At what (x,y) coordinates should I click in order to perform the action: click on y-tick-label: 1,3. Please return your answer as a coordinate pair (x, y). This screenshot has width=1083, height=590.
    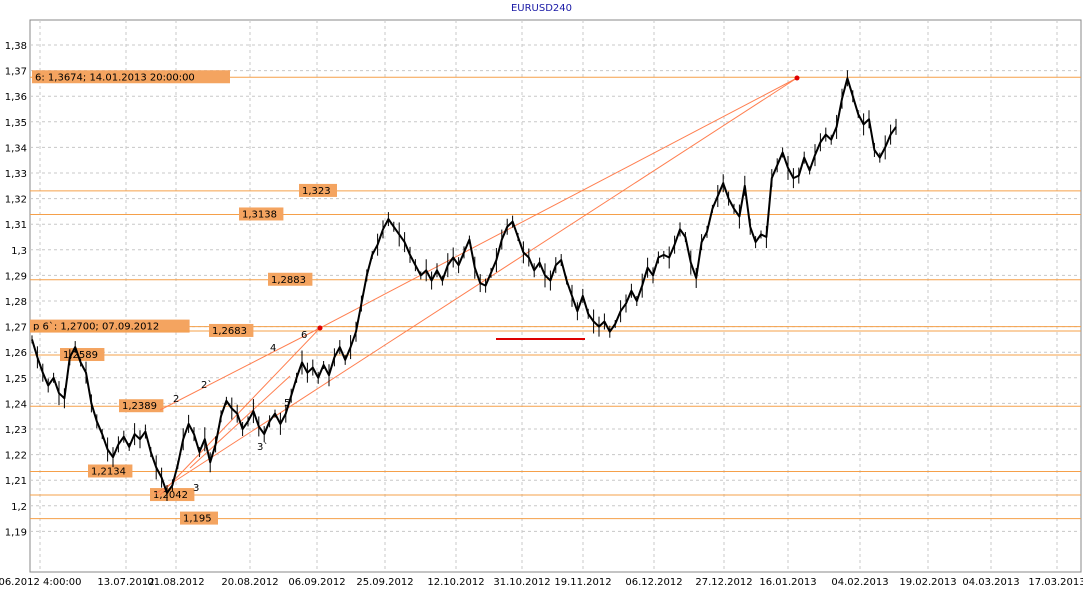
    Looking at the image, I should click on (19, 251).